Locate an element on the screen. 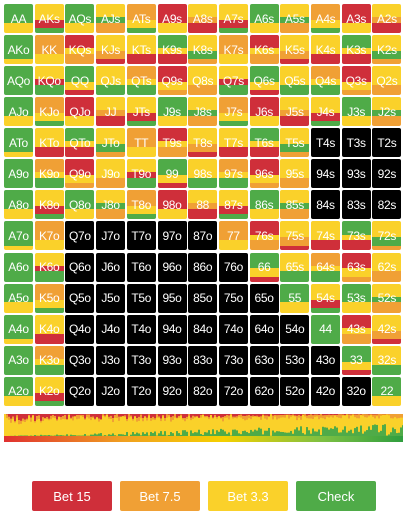 The height and width of the screenshot is (515, 407). hand-cell: 76o is located at coordinates (233, 267).